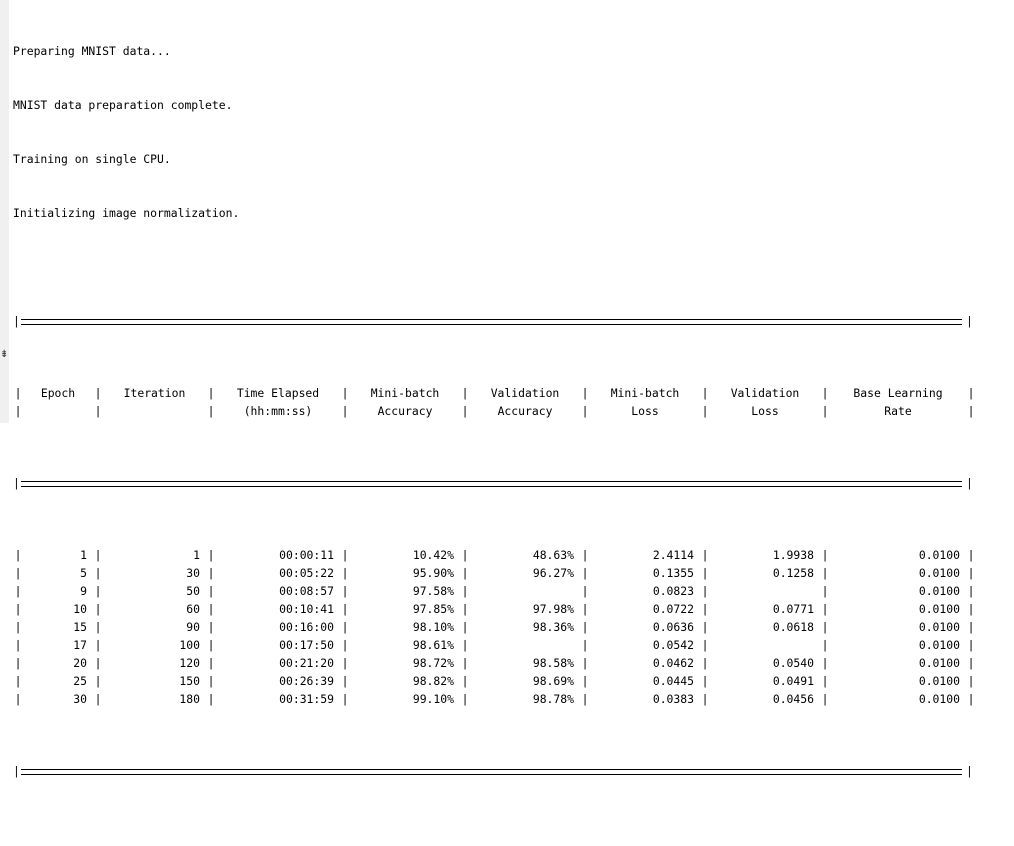 The image size is (1014, 846). I want to click on table-cell: 97.98%, so click(553, 609).